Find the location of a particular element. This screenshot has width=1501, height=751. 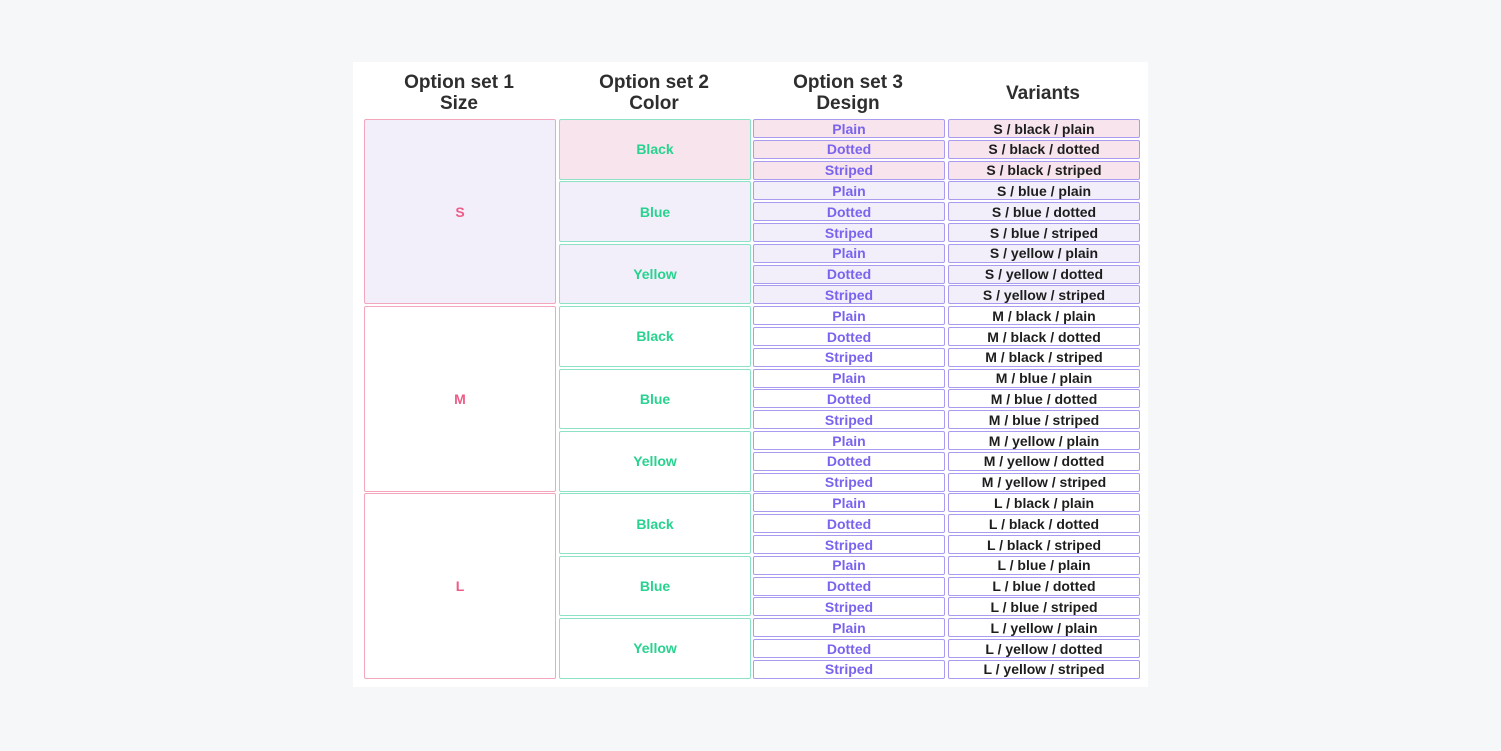

header-size-label: Size is located at coordinates (459, 103).